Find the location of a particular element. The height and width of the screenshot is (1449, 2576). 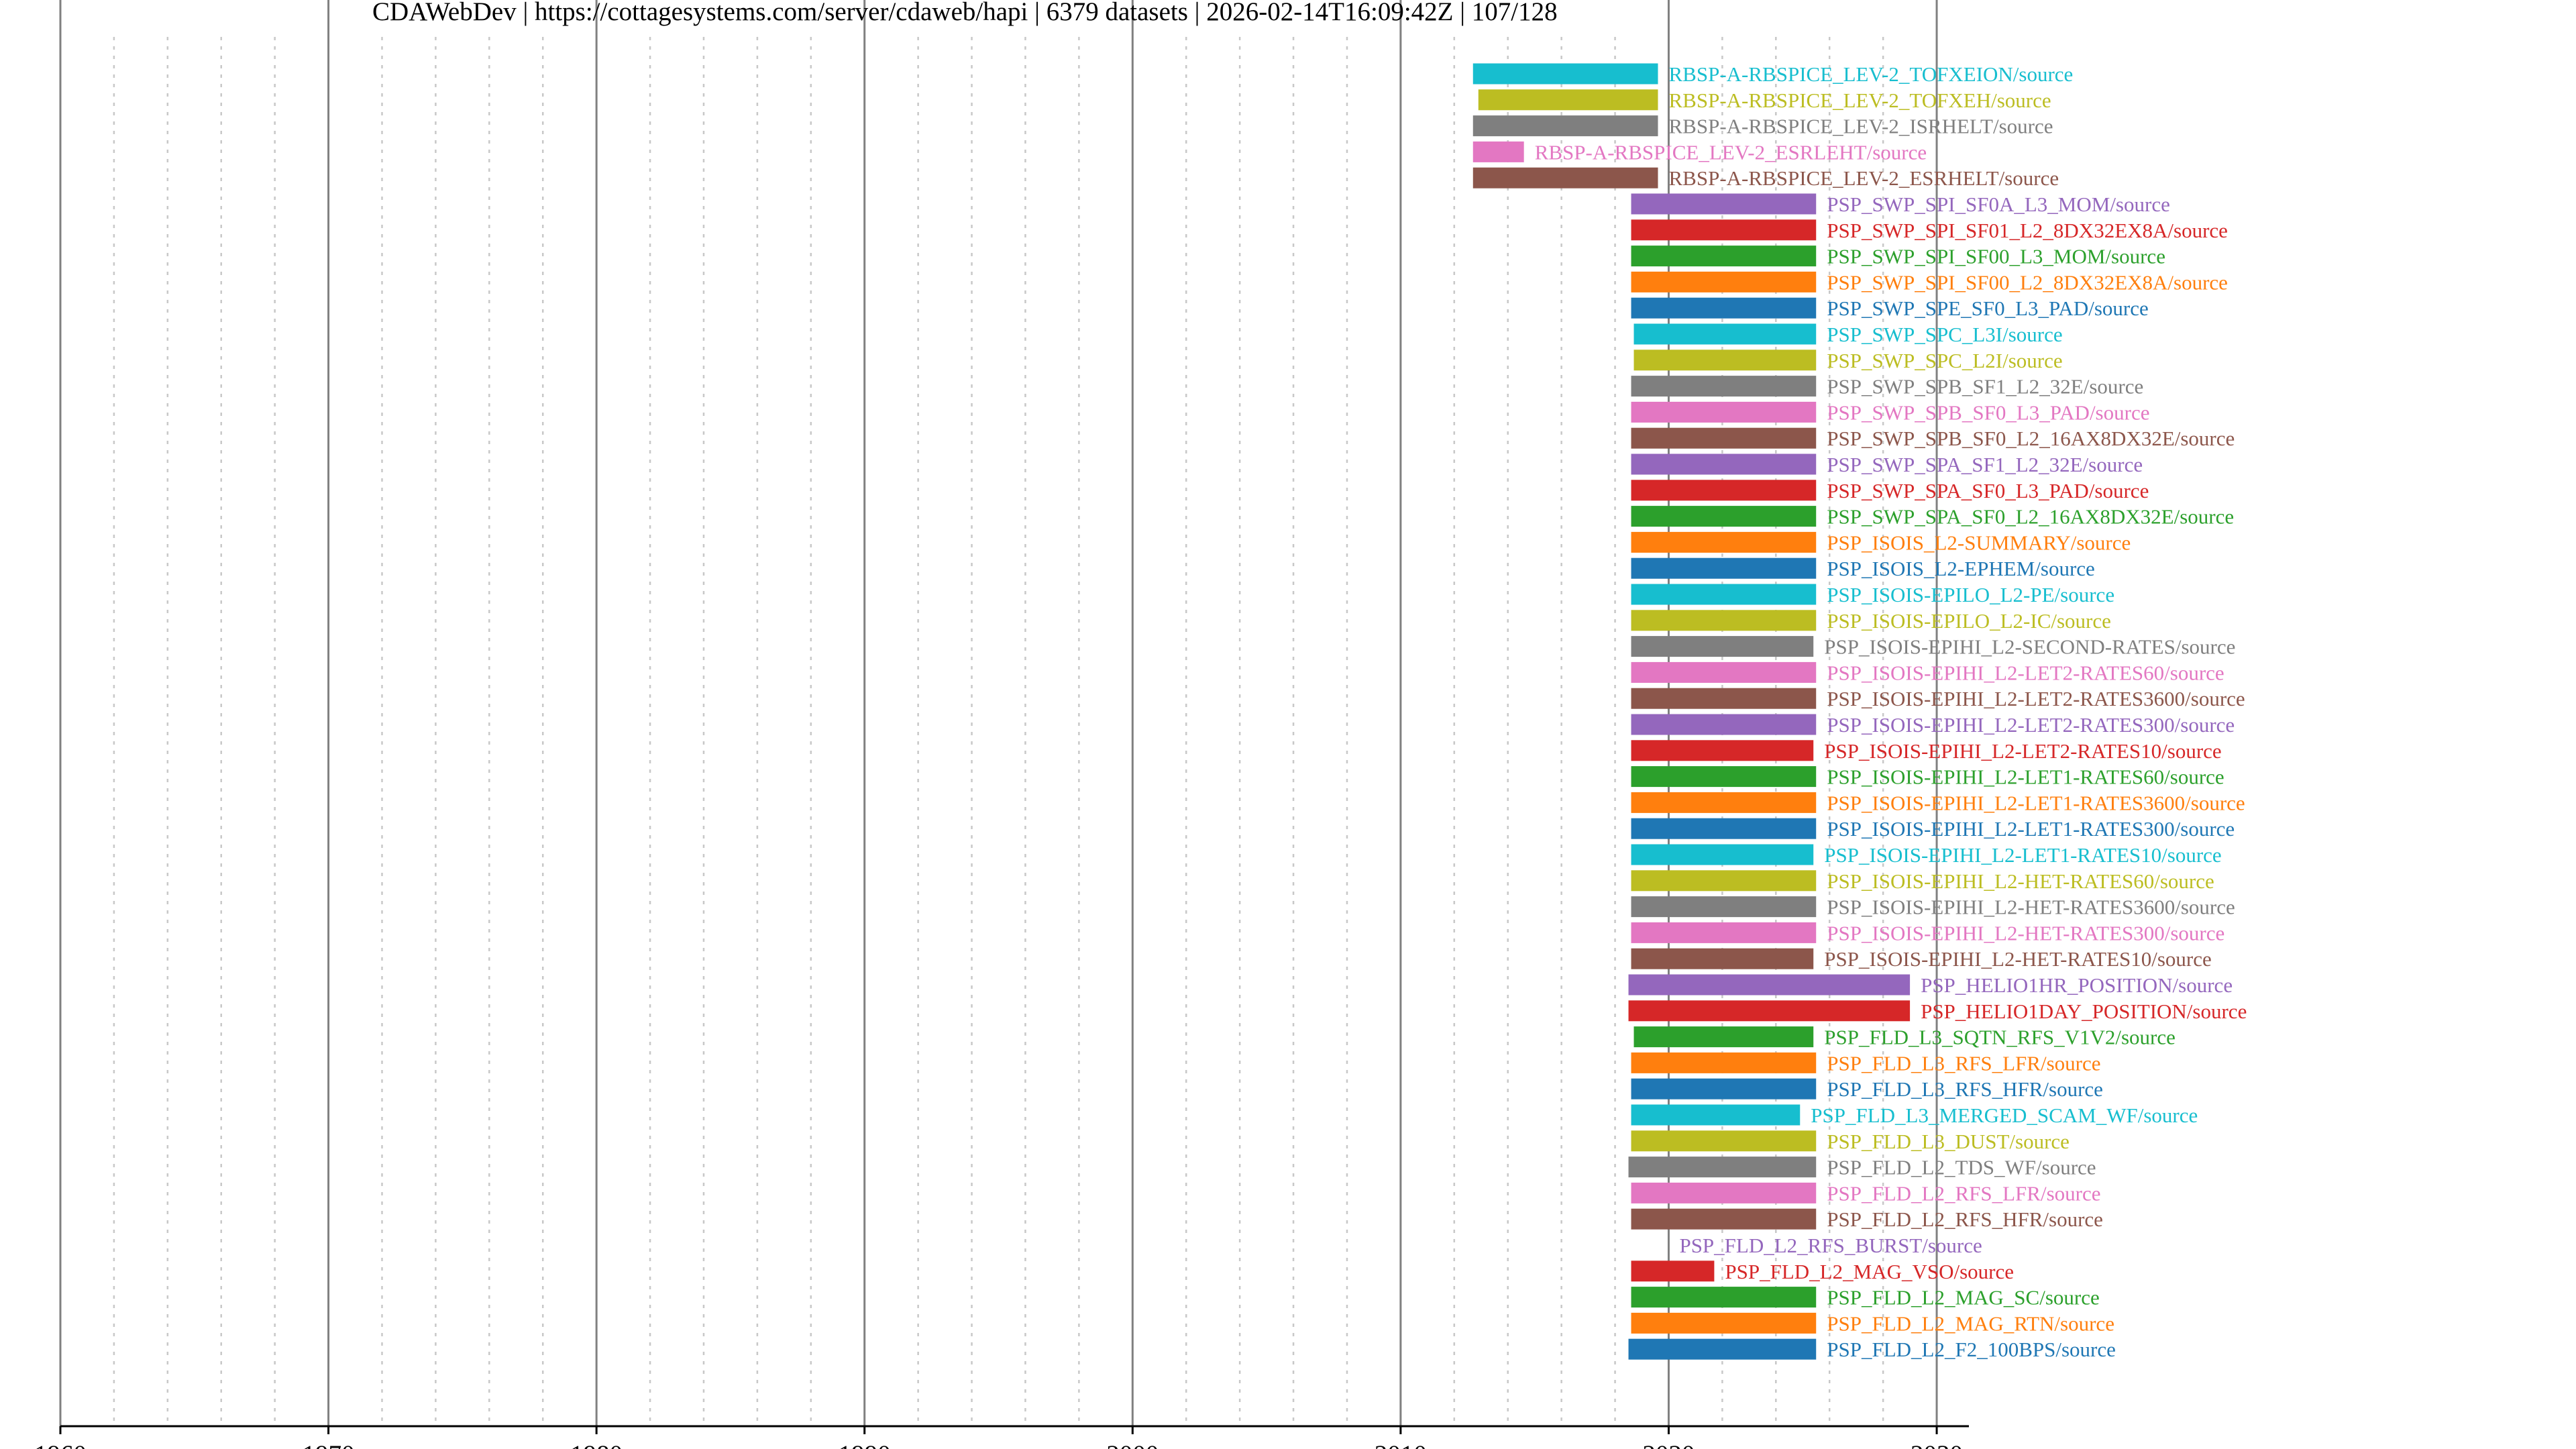

dataset-label: PSP_ISOIS_L2-SUMMARY/source is located at coordinates (1979, 542).